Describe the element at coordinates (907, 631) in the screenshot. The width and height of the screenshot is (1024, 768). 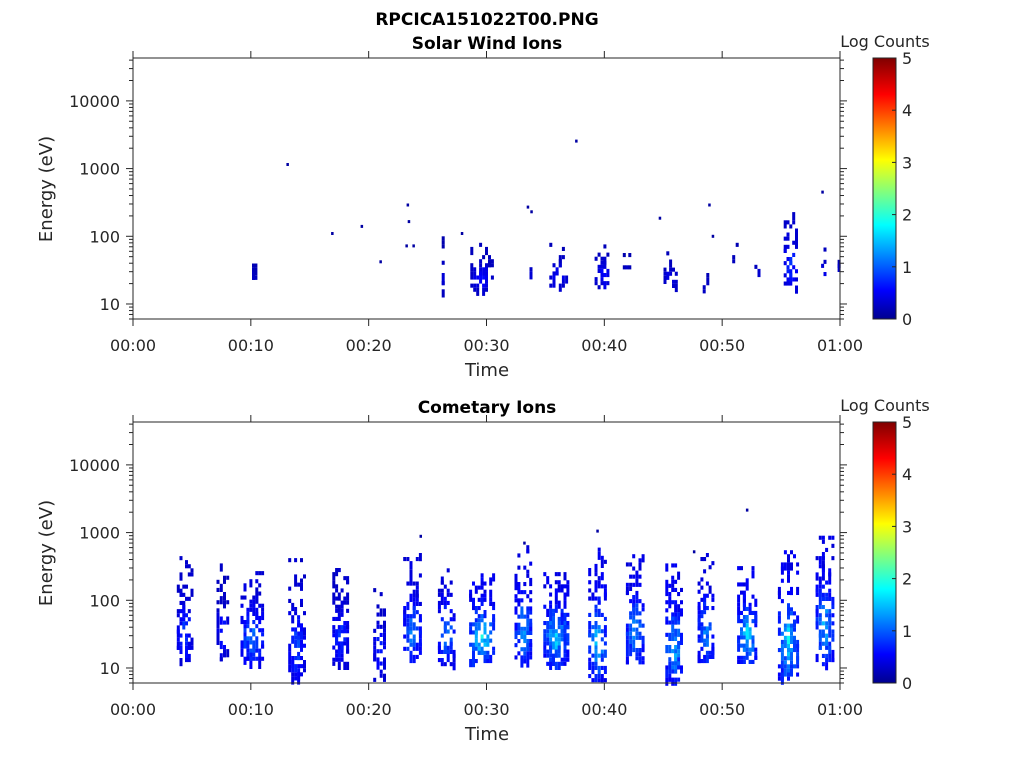
I see `colorbar-tick-label: 1` at that location.